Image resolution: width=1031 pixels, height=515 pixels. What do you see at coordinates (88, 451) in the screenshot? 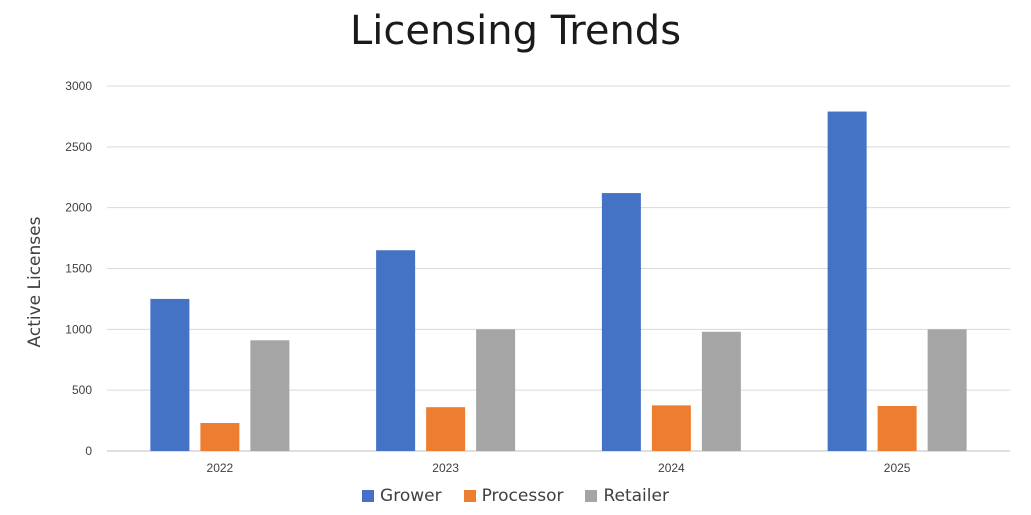
I see `y-tick-label: 0` at bounding box center [88, 451].